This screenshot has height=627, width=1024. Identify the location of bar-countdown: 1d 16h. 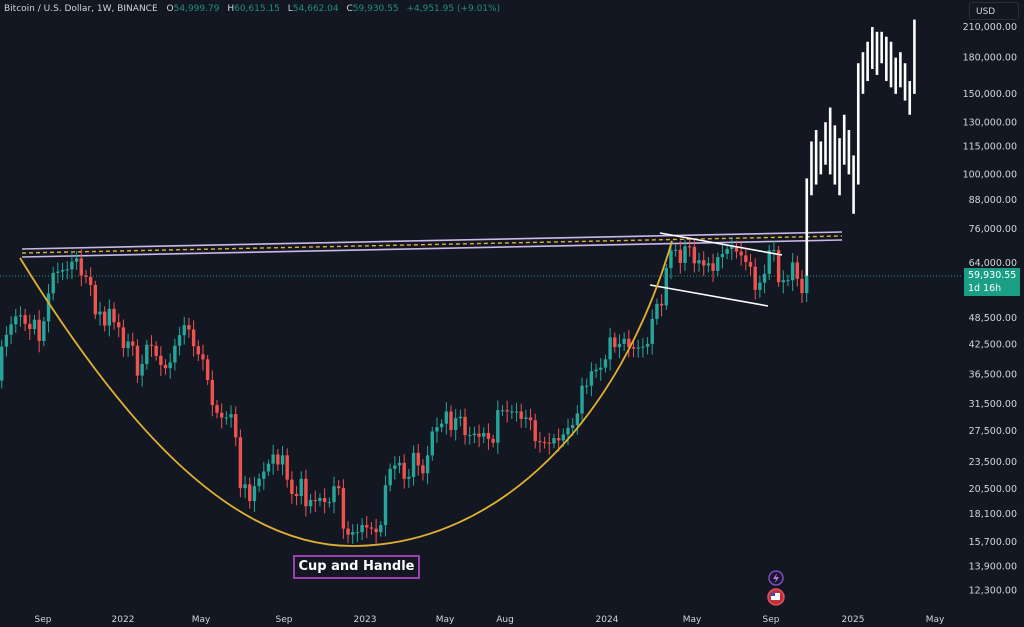
(985, 288).